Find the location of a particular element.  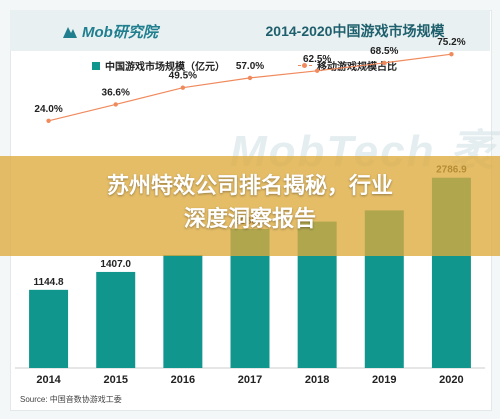

share-label-2017: 57.0% is located at coordinates (250, 66).